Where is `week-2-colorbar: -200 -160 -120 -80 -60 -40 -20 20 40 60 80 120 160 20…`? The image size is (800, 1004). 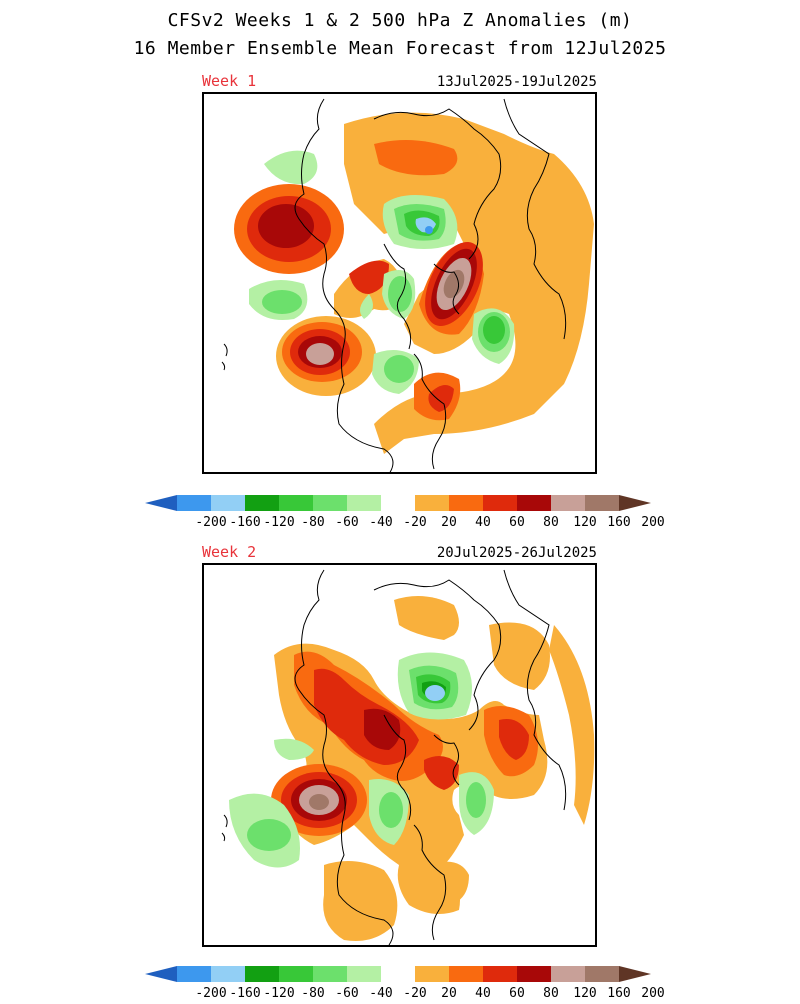 week-2-colorbar: -200 -160 -120 -80 -60 -40 -20 20 40 60 80 120 160 20… is located at coordinates (405, 984).